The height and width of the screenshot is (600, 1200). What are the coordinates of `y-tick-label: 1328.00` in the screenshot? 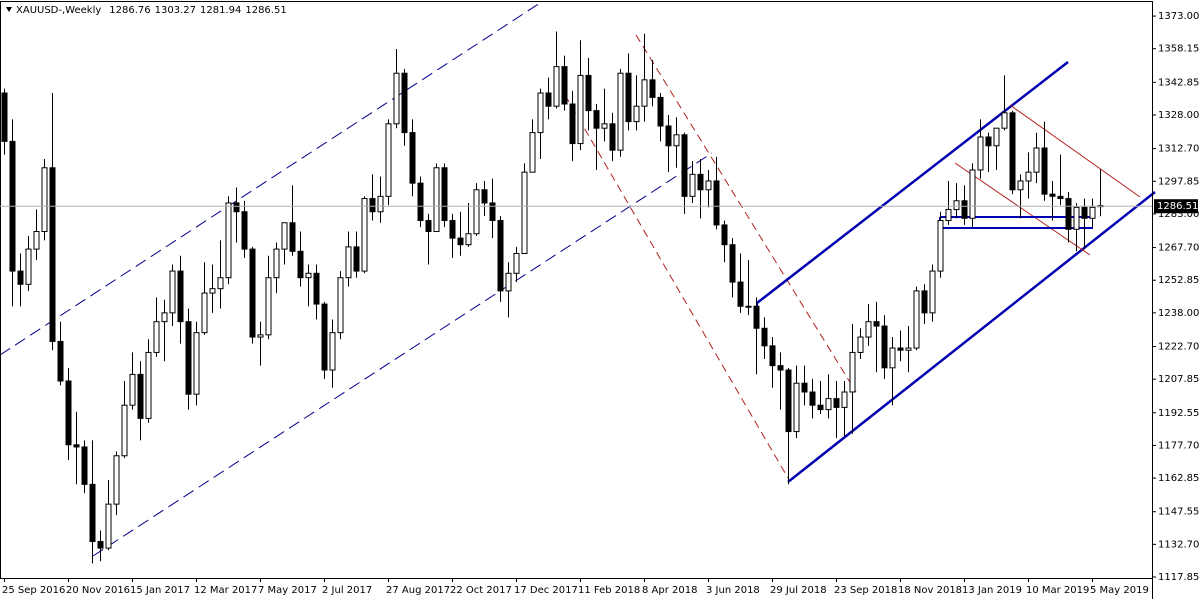 It's located at (1178, 115).